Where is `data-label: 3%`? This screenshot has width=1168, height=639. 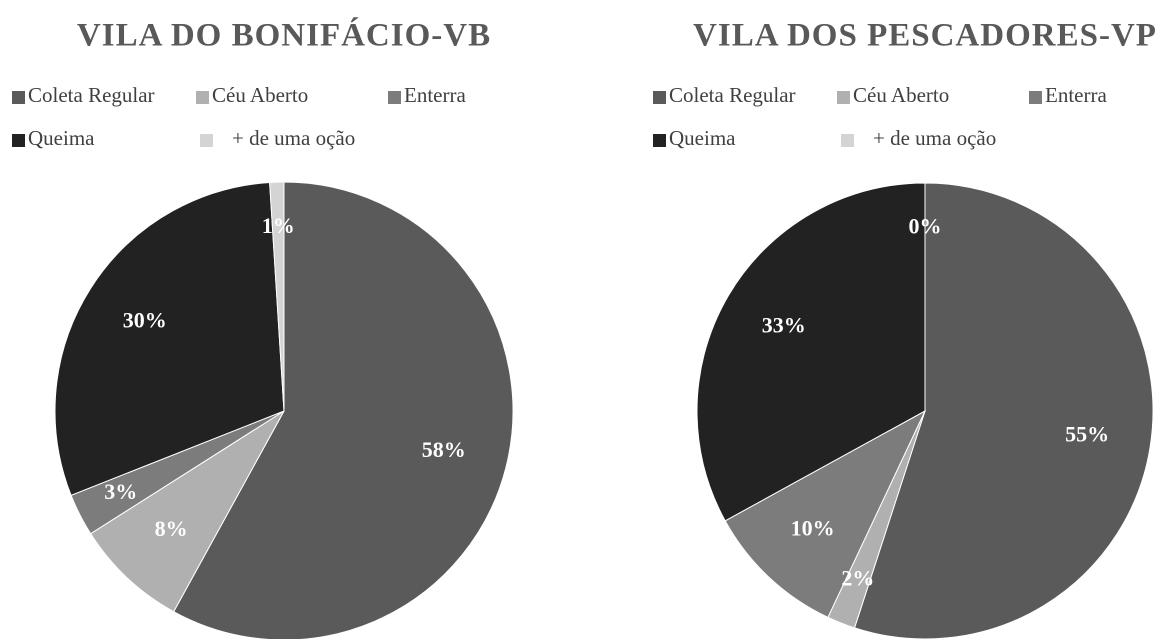
data-label: 3% is located at coordinates (120, 491).